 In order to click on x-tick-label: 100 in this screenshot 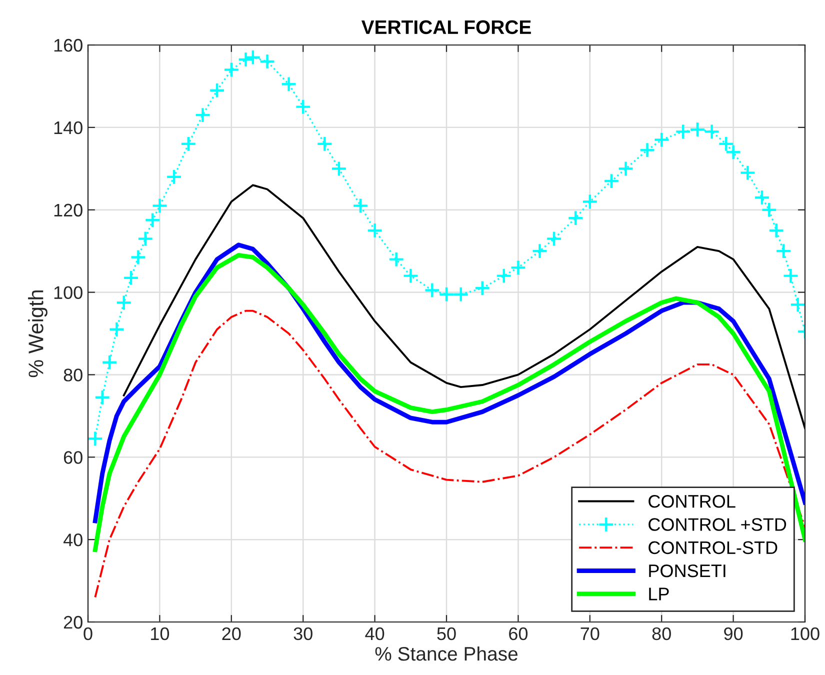, I will do `click(805, 633)`.